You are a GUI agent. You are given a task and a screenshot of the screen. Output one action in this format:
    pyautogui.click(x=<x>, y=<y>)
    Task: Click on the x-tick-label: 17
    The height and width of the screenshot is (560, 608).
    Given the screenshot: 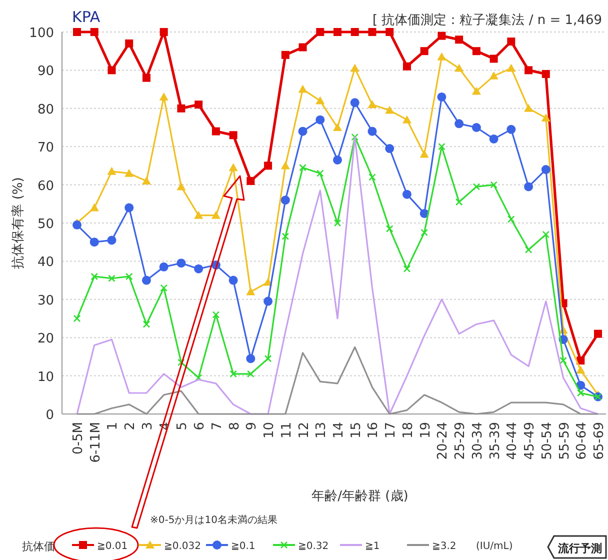 What is the action you would take?
    pyautogui.click(x=391, y=430)
    